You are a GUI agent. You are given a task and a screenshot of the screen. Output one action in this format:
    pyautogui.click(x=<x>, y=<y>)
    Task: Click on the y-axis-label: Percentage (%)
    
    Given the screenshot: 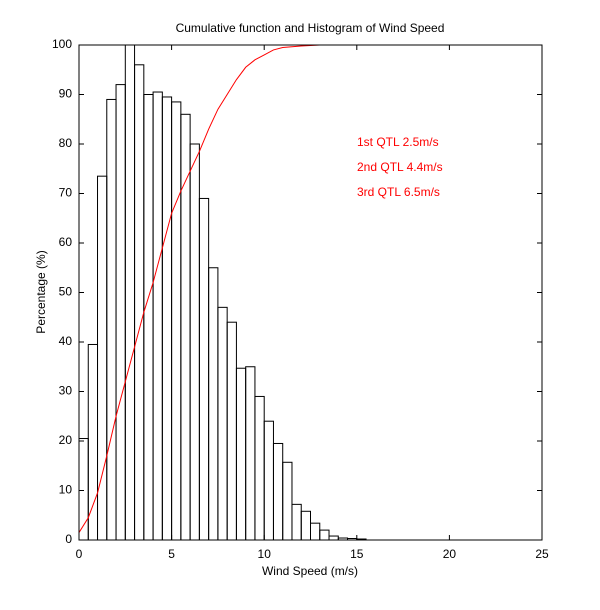 What is the action you would take?
    pyautogui.click(x=41, y=291)
    